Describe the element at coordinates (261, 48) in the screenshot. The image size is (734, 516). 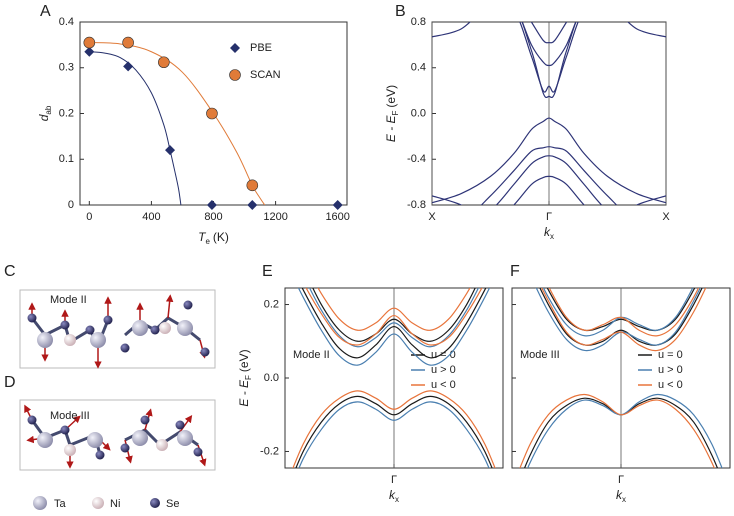
I see `legend-label: PBE` at that location.